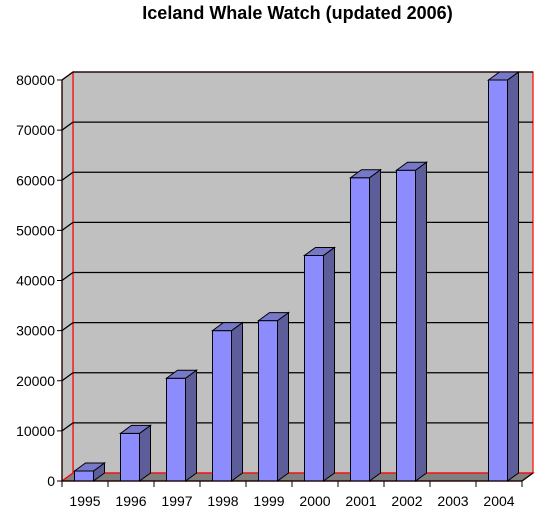  What do you see at coordinates (35, 80) in the screenshot?
I see `y-tick-label: 80000` at bounding box center [35, 80].